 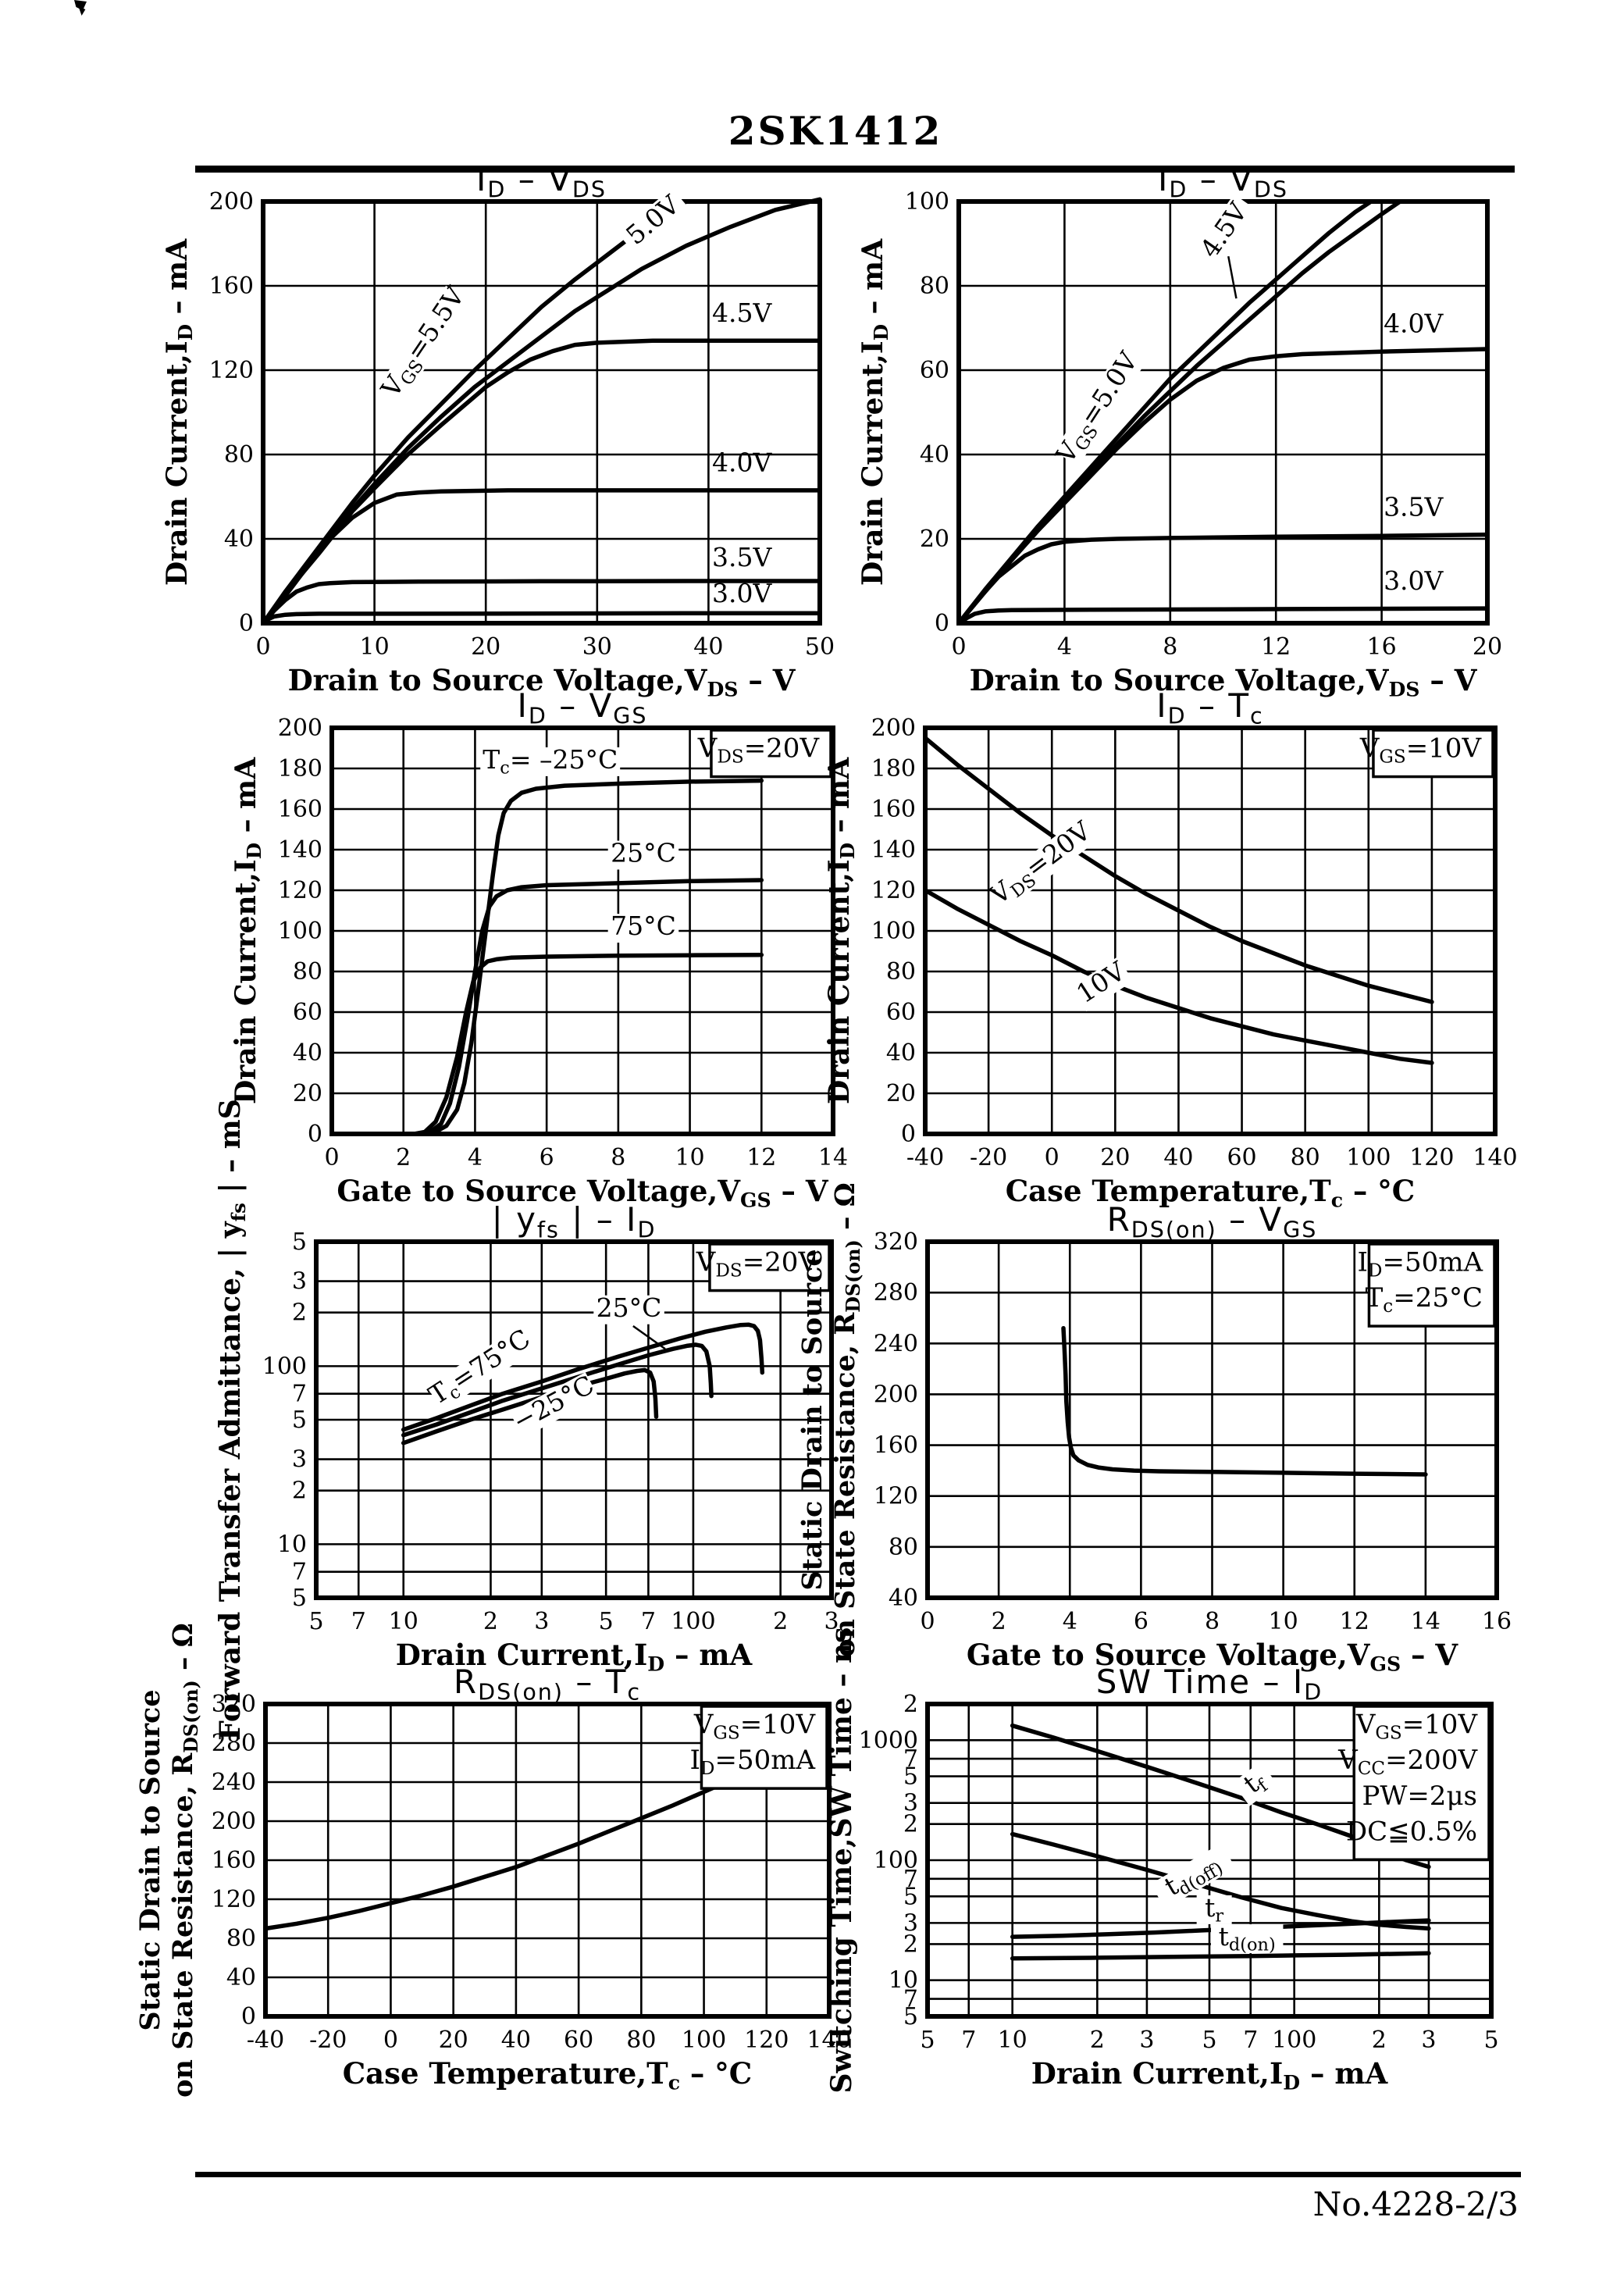 What do you see at coordinates (1178, 1157) in the screenshot?
I see `x-tick-label: 40` at bounding box center [1178, 1157].